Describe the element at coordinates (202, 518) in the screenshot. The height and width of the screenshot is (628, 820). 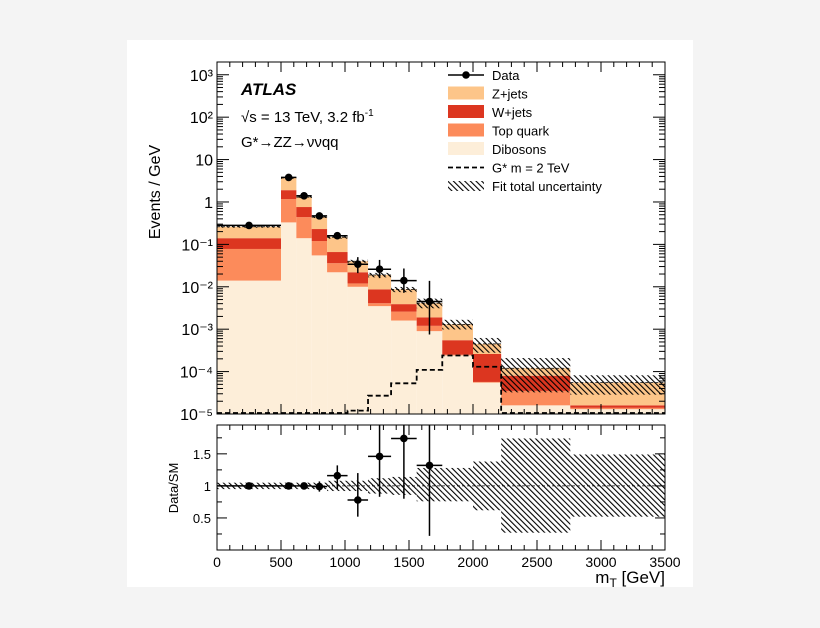
I see `ratio-ytick-label: 0.5` at that location.